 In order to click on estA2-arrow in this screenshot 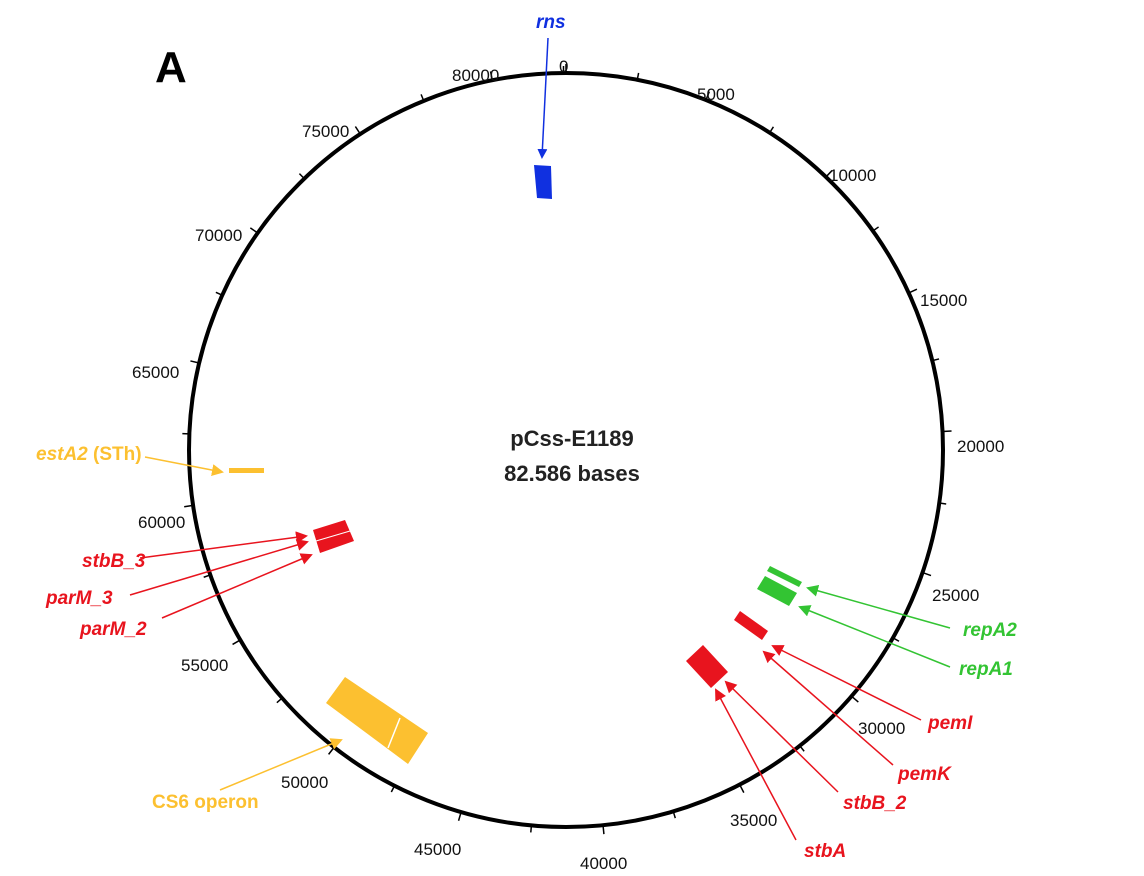, I will do `click(184, 466)`.